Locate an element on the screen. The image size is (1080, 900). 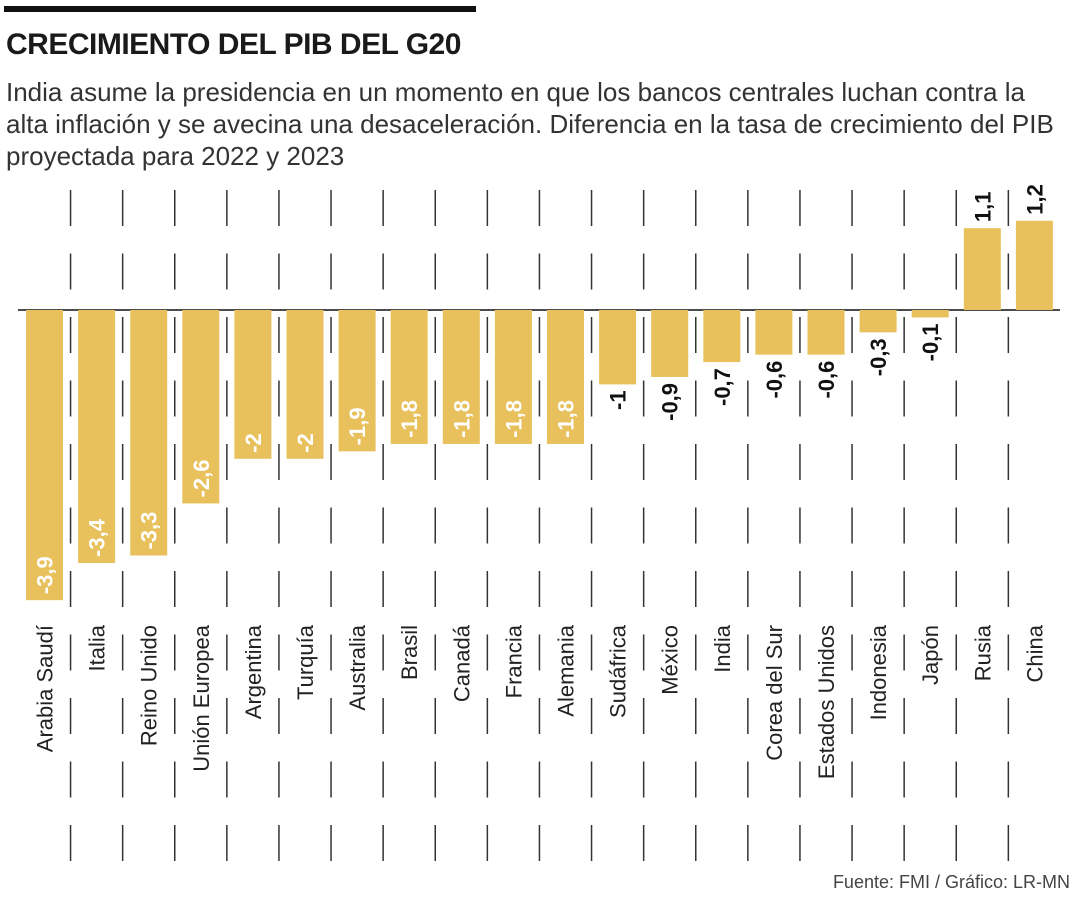
category-label: Indonesia is located at coordinates (878, 672).